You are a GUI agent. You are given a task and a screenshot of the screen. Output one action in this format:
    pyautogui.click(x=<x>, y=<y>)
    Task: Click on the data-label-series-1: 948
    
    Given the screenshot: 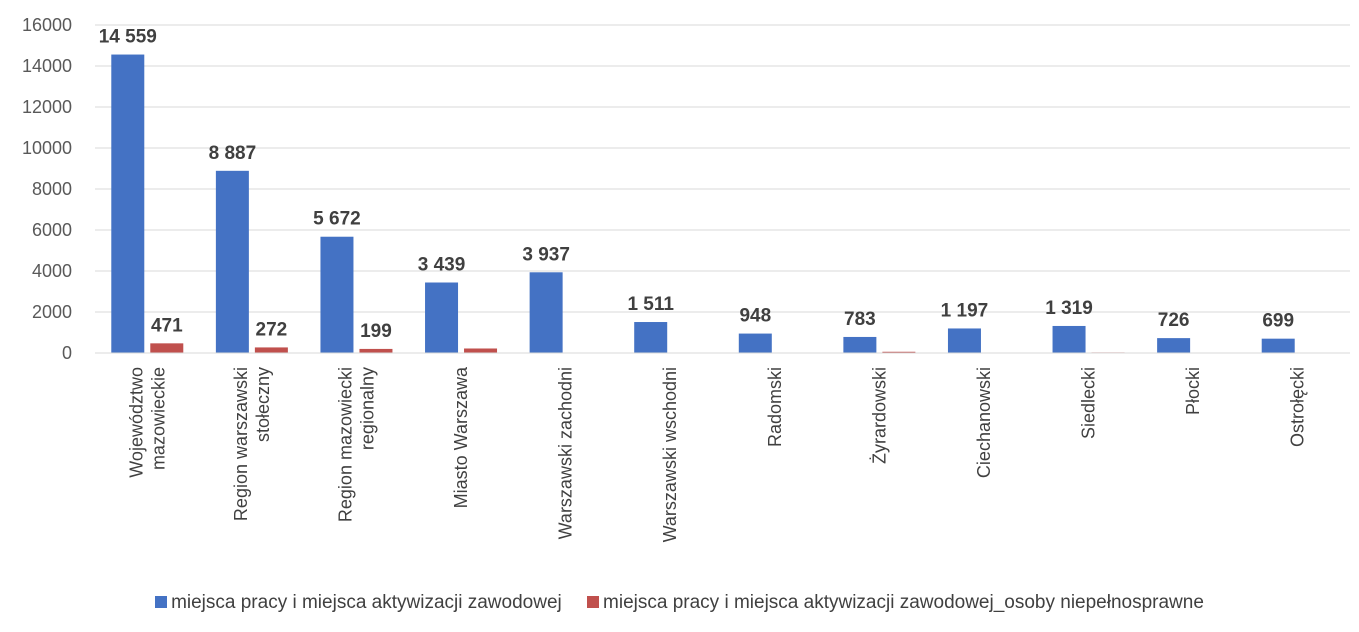 What is the action you would take?
    pyautogui.click(x=755, y=316)
    